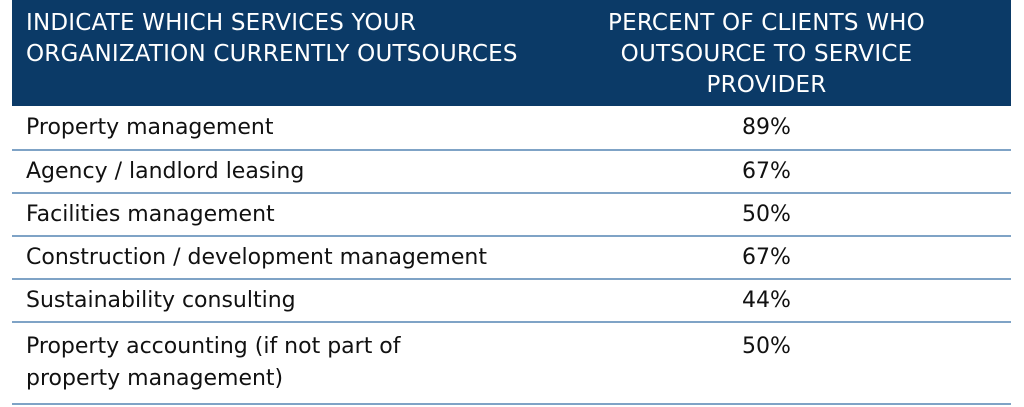 Image resolution: width=1024 pixels, height=407 pixels. I want to click on service-label: Construction / development management, so click(256, 257).